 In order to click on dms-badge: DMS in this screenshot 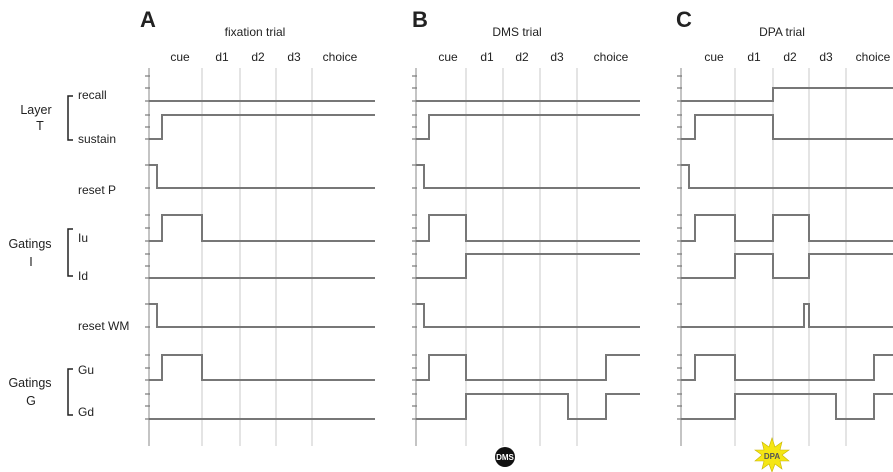, I will do `click(505, 457)`.